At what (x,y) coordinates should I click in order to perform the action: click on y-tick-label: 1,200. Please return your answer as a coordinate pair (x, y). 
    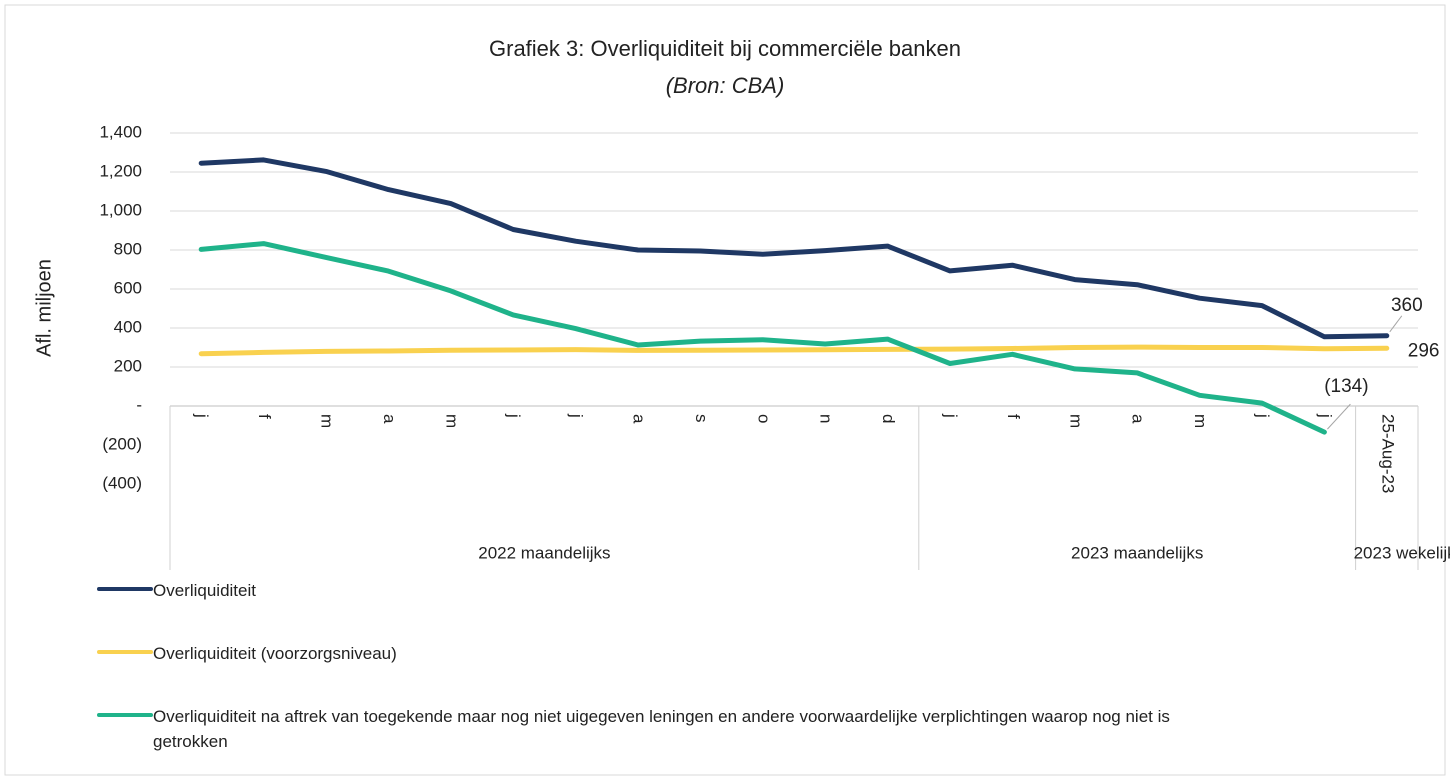
    Looking at the image, I should click on (120, 170).